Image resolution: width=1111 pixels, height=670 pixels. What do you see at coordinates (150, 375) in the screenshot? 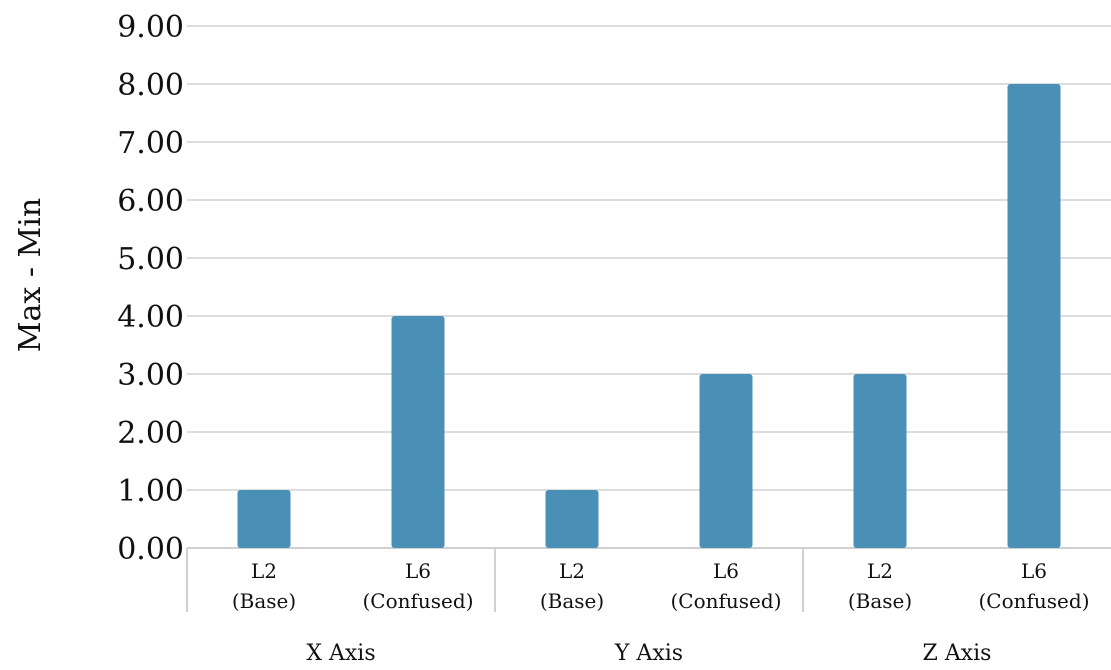
I see `y-tick-label: 3.00` at bounding box center [150, 375].